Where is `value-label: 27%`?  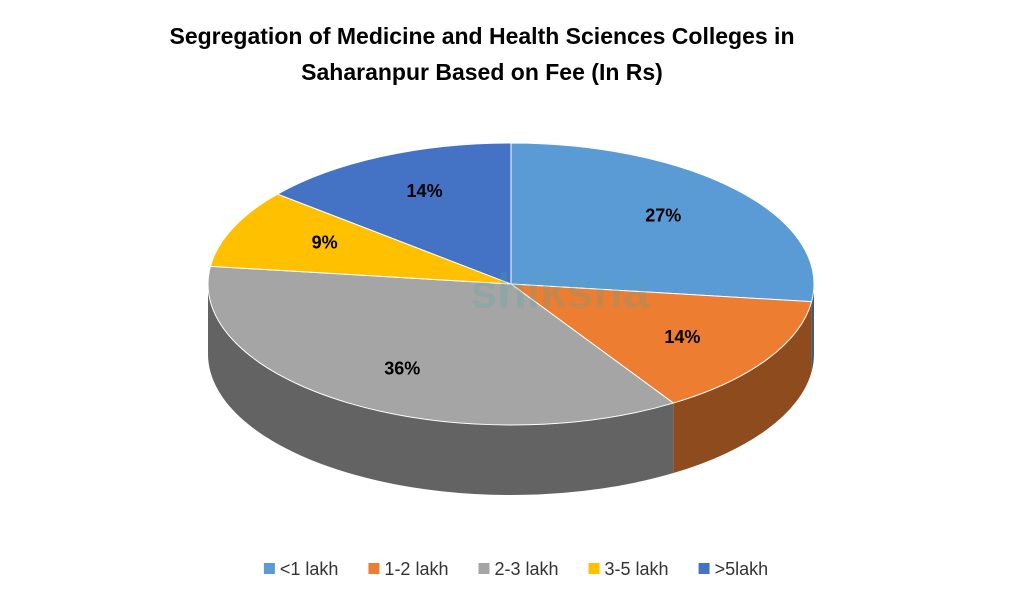 value-label: 27% is located at coordinates (663, 216).